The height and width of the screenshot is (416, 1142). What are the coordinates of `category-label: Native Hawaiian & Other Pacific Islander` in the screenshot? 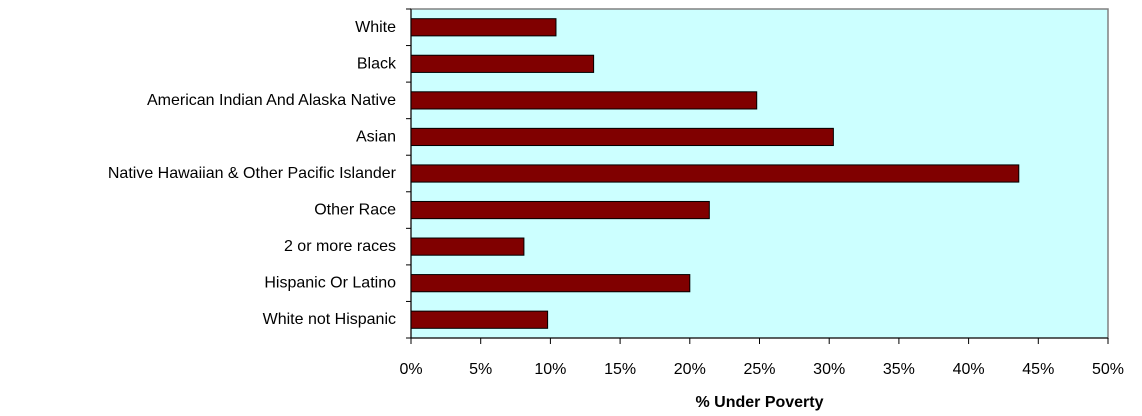 It's located at (252, 173).